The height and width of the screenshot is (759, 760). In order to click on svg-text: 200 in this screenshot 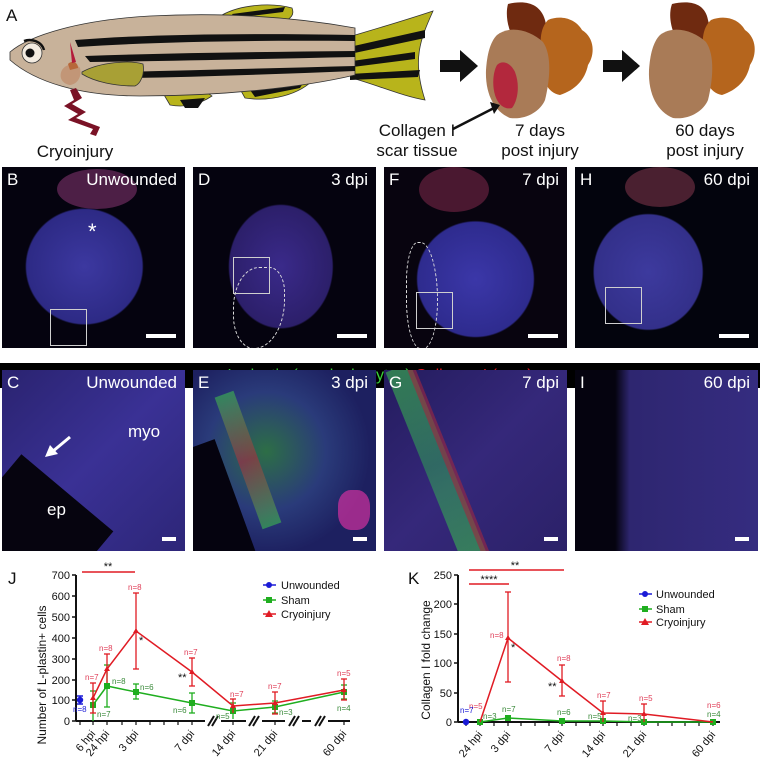, I will do `click(61, 681)`.